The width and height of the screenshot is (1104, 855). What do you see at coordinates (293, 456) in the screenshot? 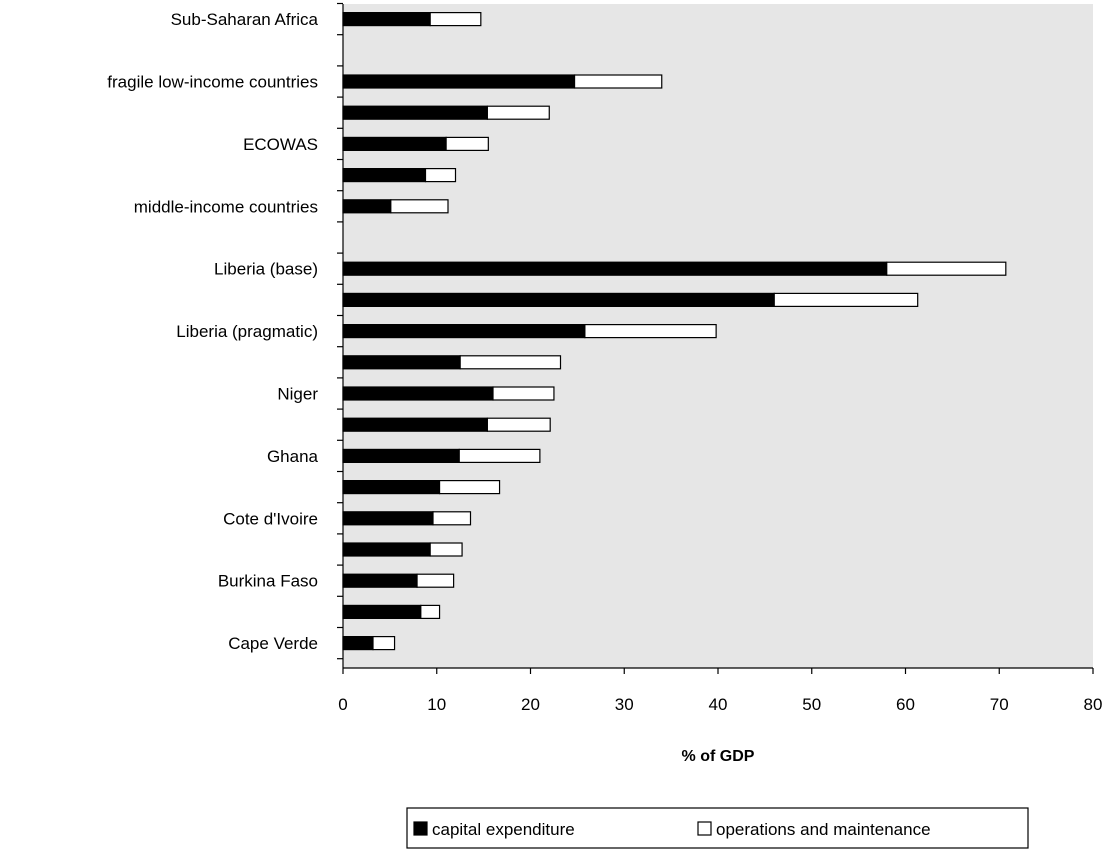
I see `category-label: Ghana` at bounding box center [293, 456].